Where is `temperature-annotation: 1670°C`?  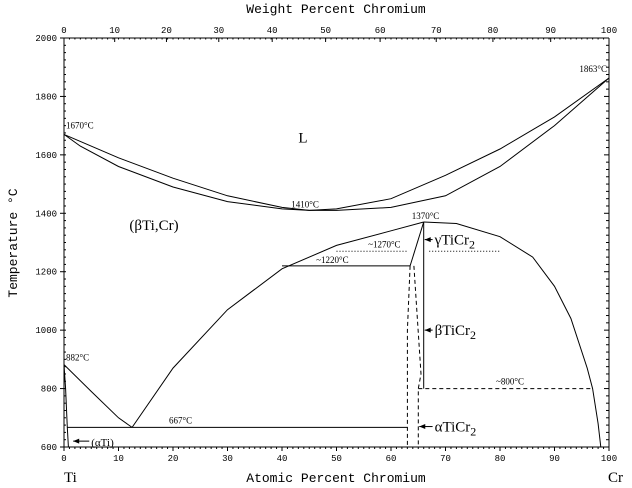 temperature-annotation: 1670°C is located at coordinates (80, 125).